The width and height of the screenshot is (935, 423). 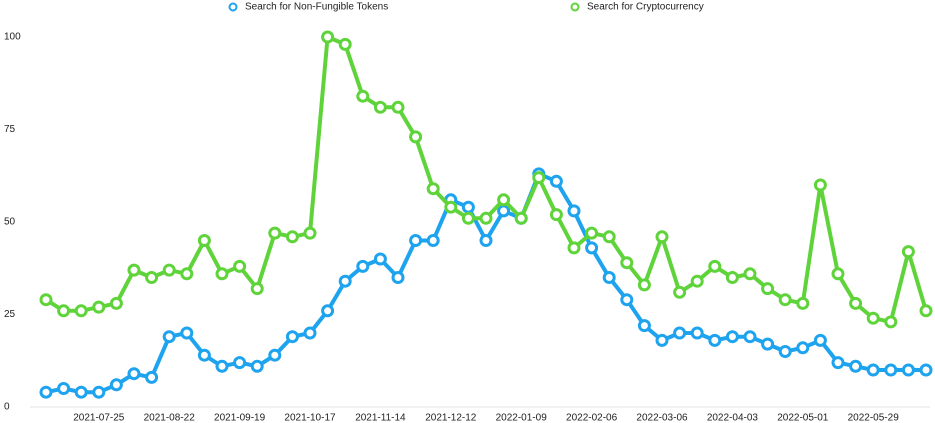 What do you see at coordinates (803, 418) in the screenshot?
I see `x-tick-label: 2022-05-01` at bounding box center [803, 418].